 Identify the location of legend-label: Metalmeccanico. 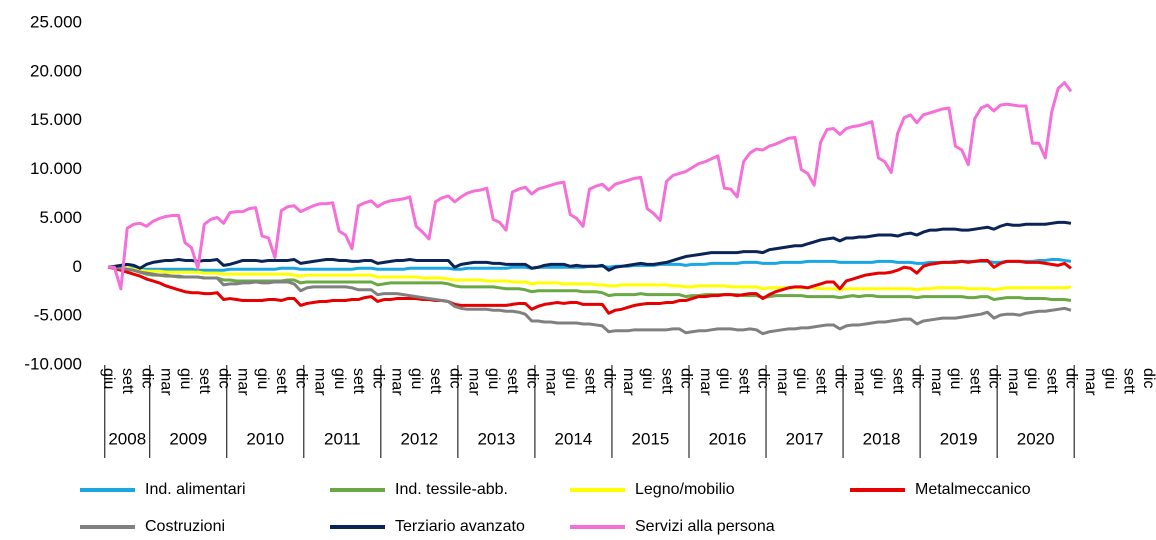
(973, 489).